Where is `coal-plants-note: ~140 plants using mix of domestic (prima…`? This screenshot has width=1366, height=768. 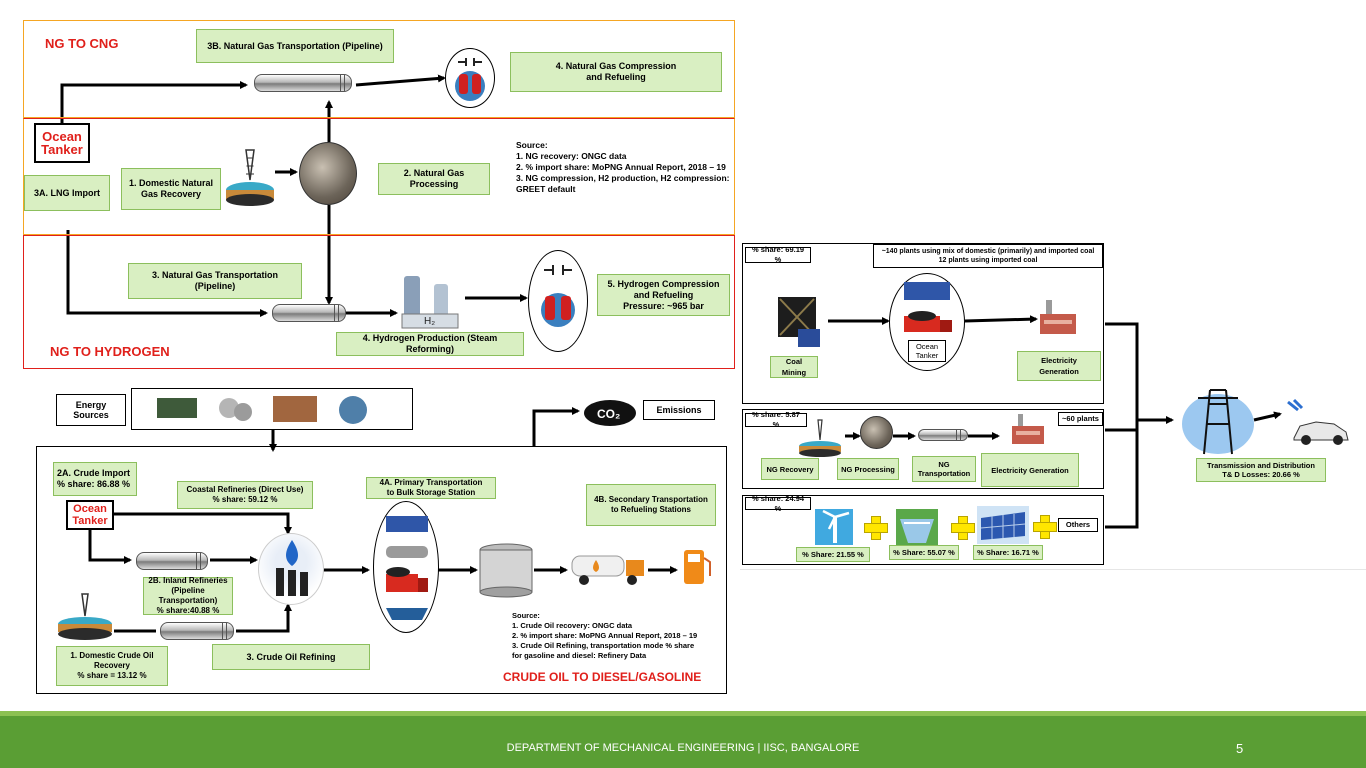 coal-plants-note: ~140 plants using mix of domestic (prima… is located at coordinates (988, 256).